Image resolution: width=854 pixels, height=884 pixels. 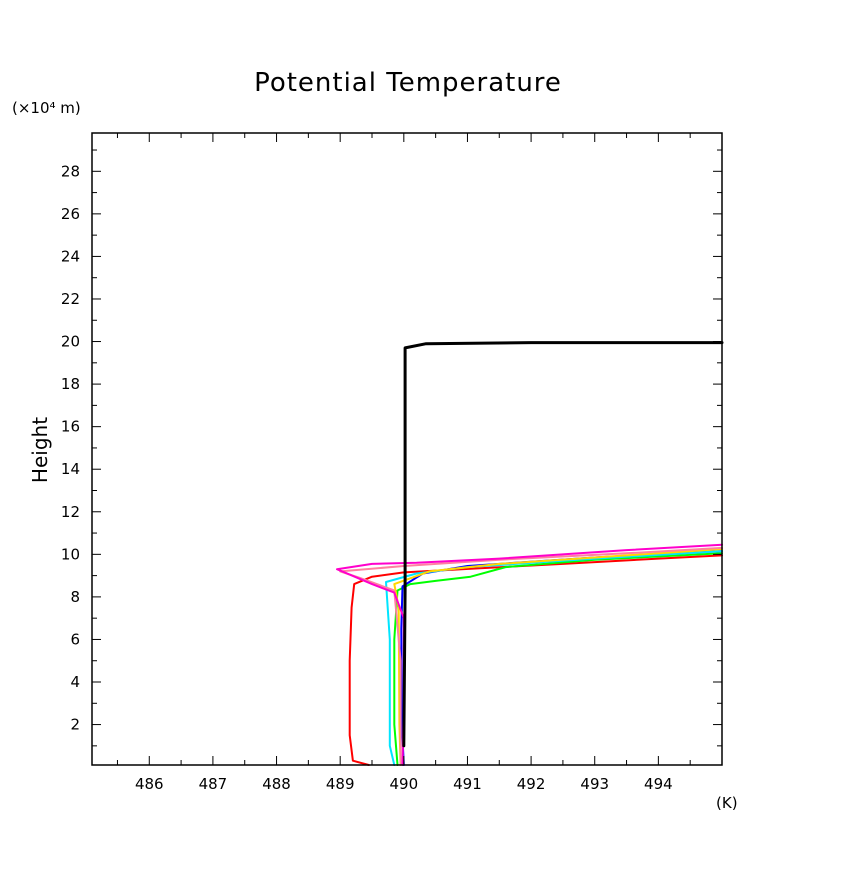 I want to click on y-tick-label: 6, so click(x=75, y=639).